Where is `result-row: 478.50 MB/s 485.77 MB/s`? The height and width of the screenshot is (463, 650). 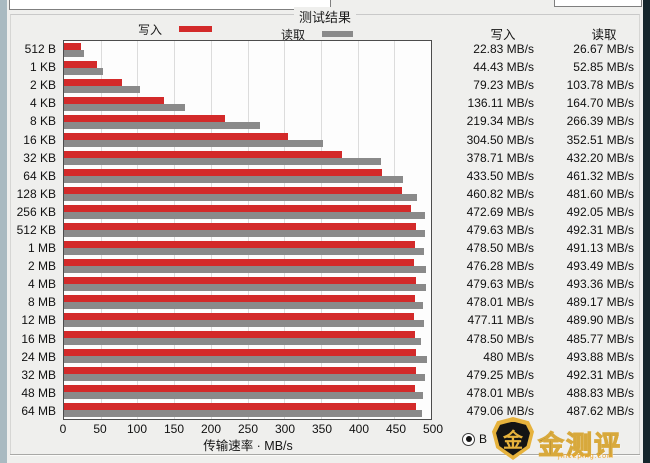
result-row: 478.50 MB/s 485.77 MB/s is located at coordinates (536, 339).